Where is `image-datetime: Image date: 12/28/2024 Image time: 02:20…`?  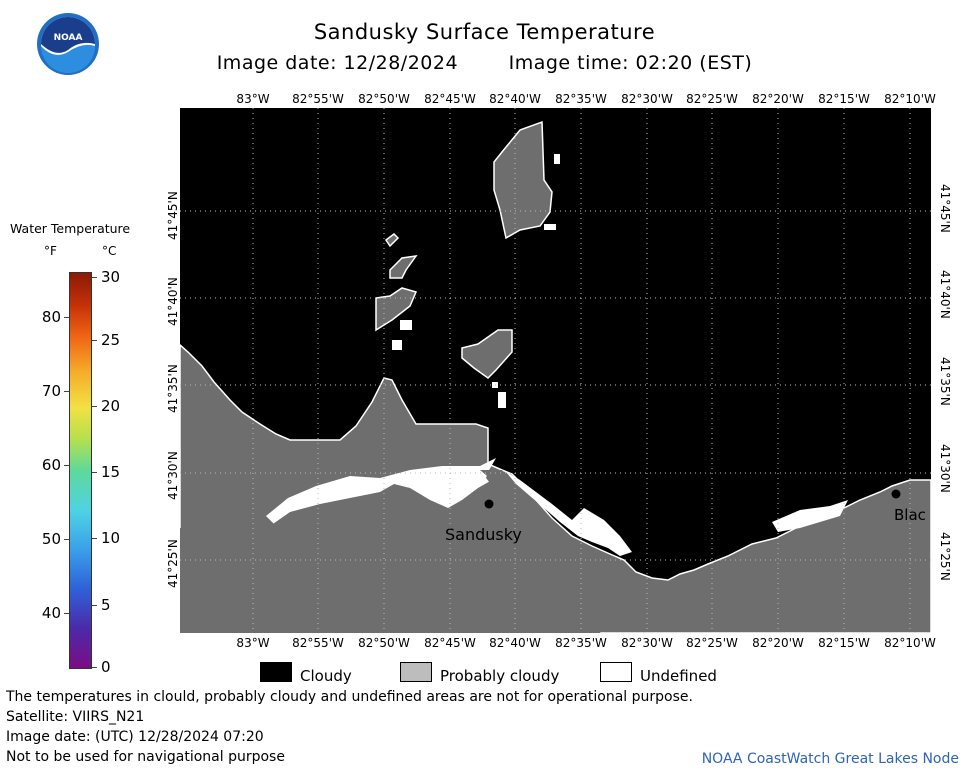 image-datetime: Image date: 12/28/2024 Image time: 02:20… is located at coordinates (484, 63).